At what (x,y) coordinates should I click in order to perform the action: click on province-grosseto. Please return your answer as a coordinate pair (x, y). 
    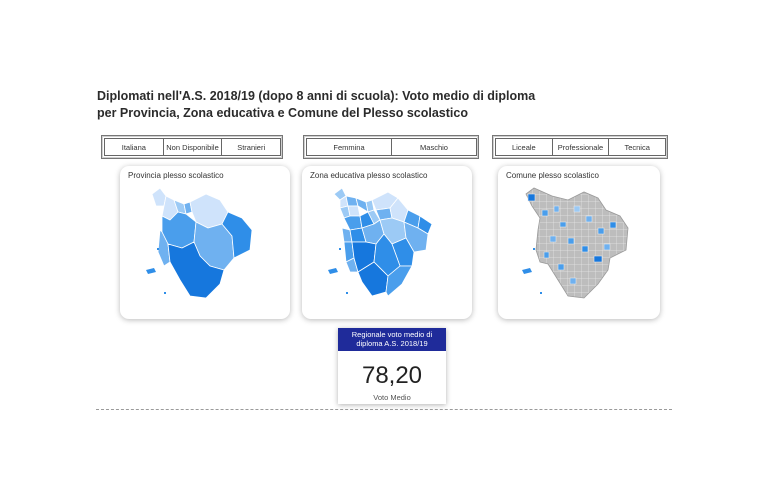
    Looking at the image, I should click on (196, 270).